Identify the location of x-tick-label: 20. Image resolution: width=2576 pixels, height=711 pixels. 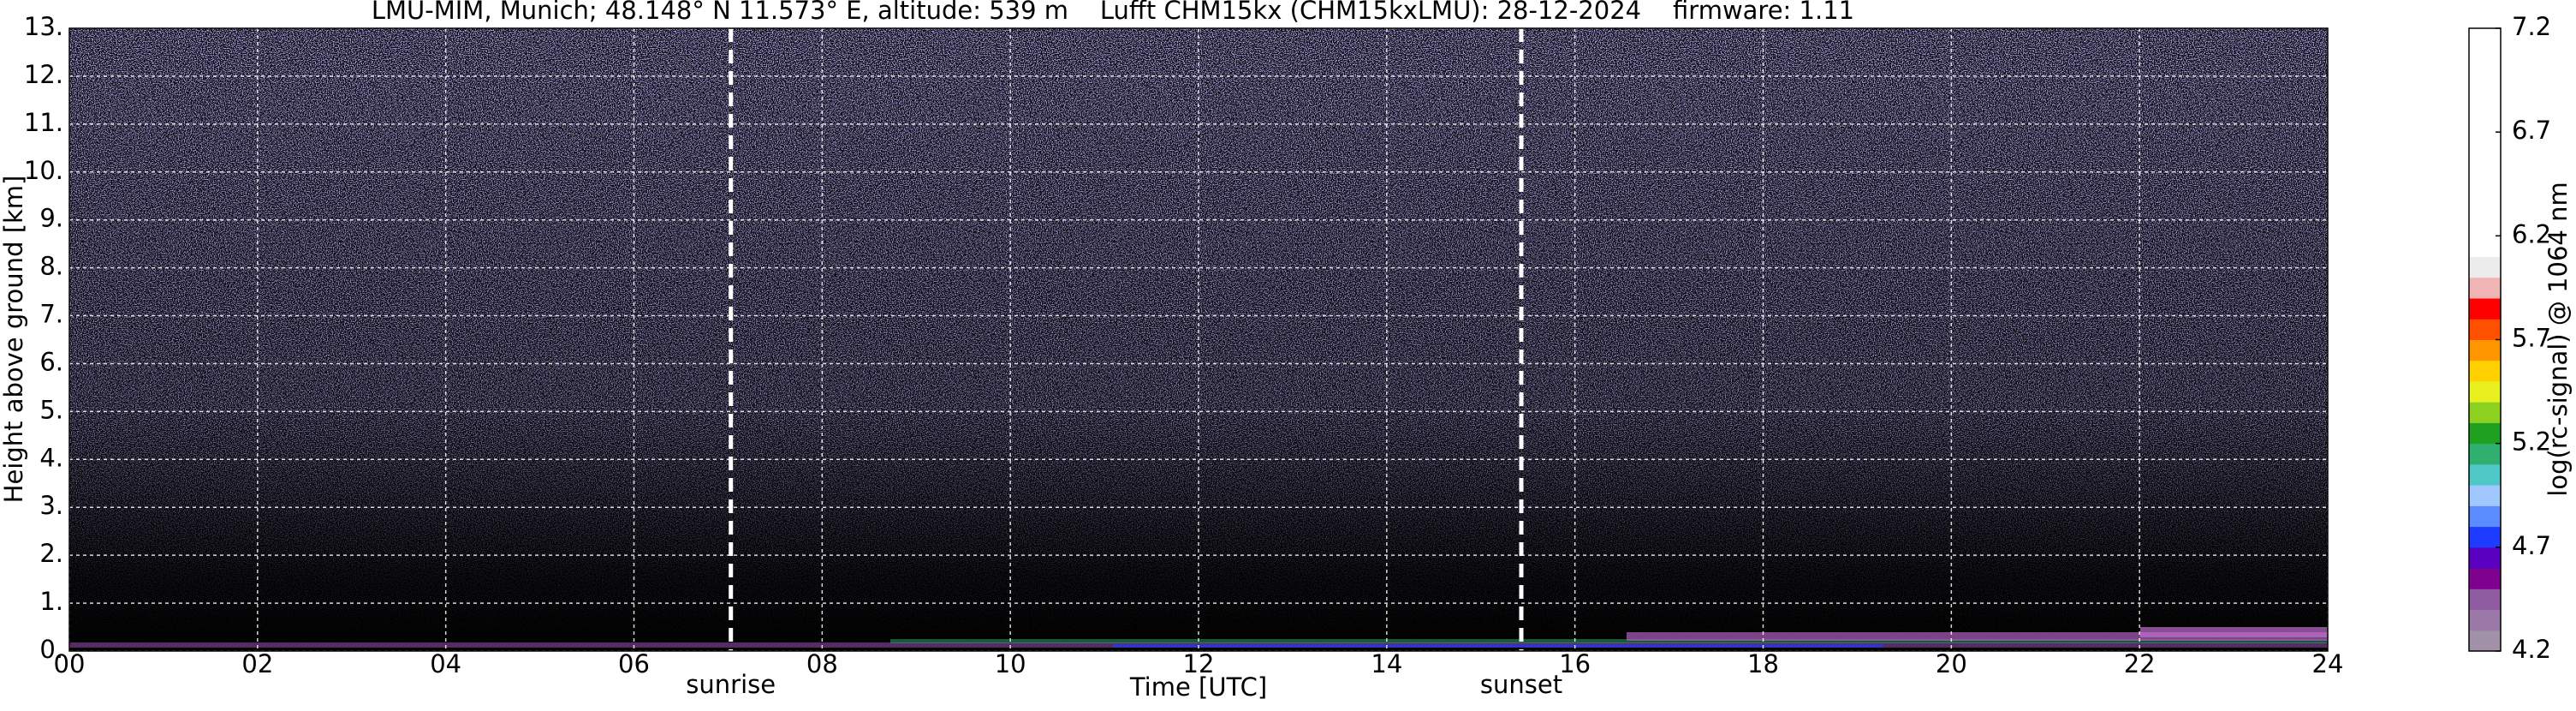
(1951, 664).